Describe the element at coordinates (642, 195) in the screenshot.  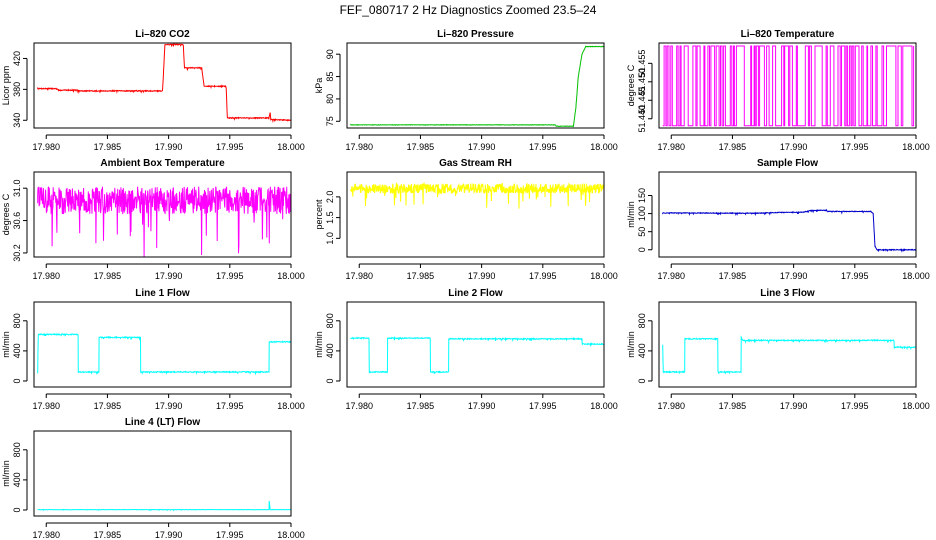
I see `y-tick-label: 150` at that location.